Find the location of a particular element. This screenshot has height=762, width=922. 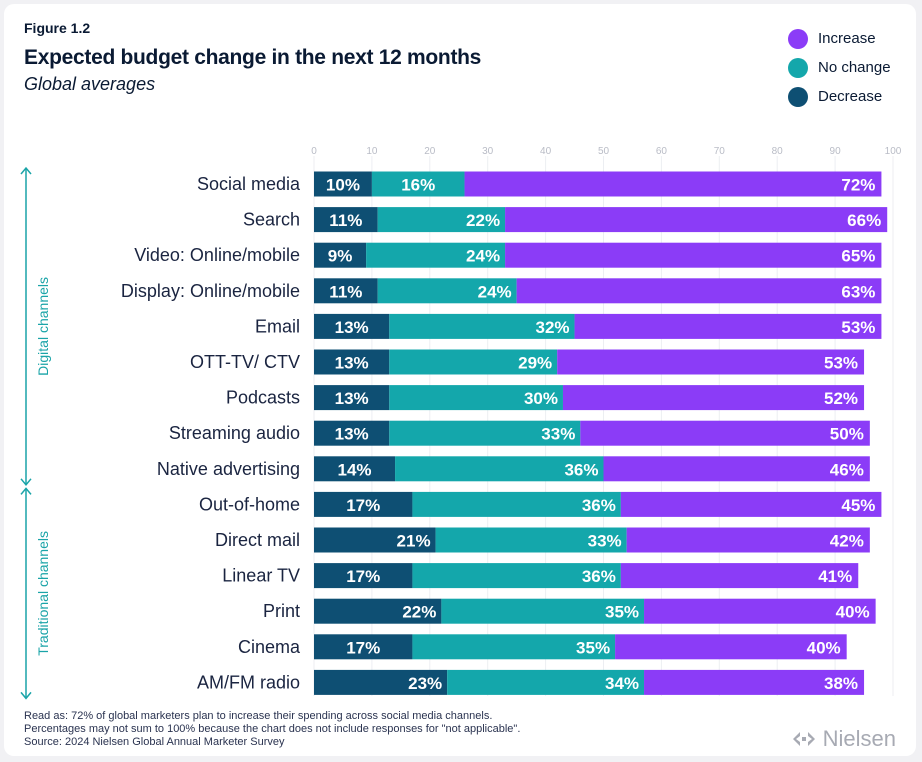

data-label-decrease-native-advertising: 14% is located at coordinates (355, 469).